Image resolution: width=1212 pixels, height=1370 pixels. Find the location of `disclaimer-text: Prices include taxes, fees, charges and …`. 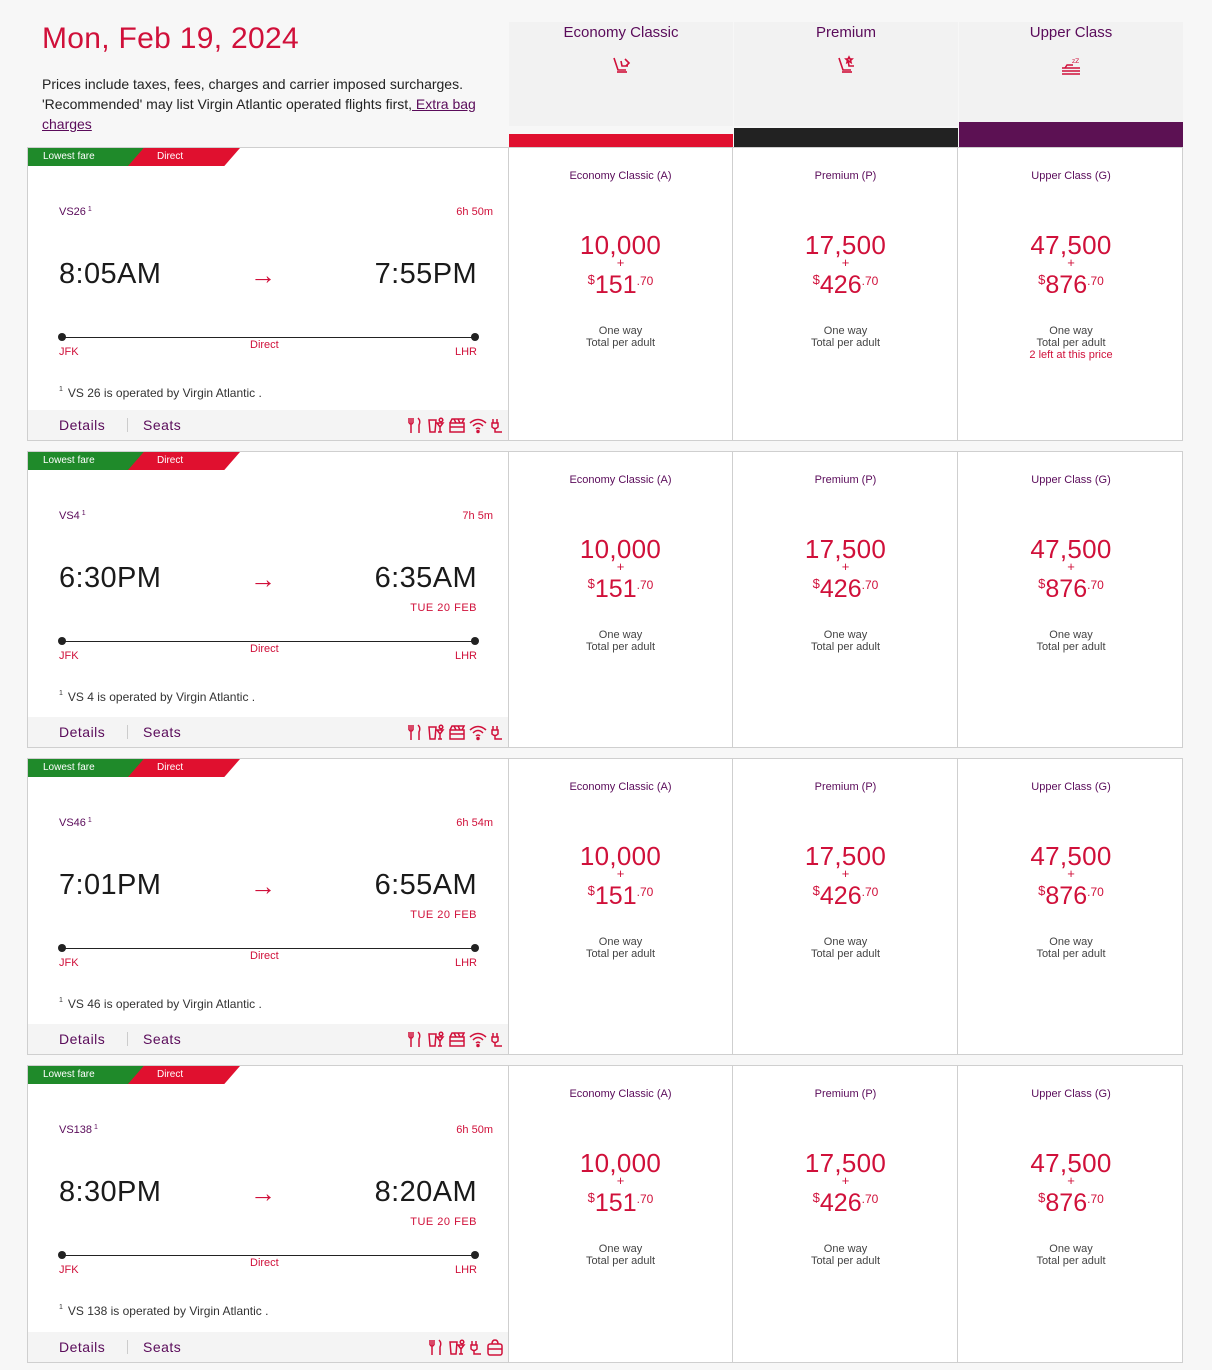

disclaimer-text: Prices include taxes, fees, charges and … is located at coordinates (252, 94).